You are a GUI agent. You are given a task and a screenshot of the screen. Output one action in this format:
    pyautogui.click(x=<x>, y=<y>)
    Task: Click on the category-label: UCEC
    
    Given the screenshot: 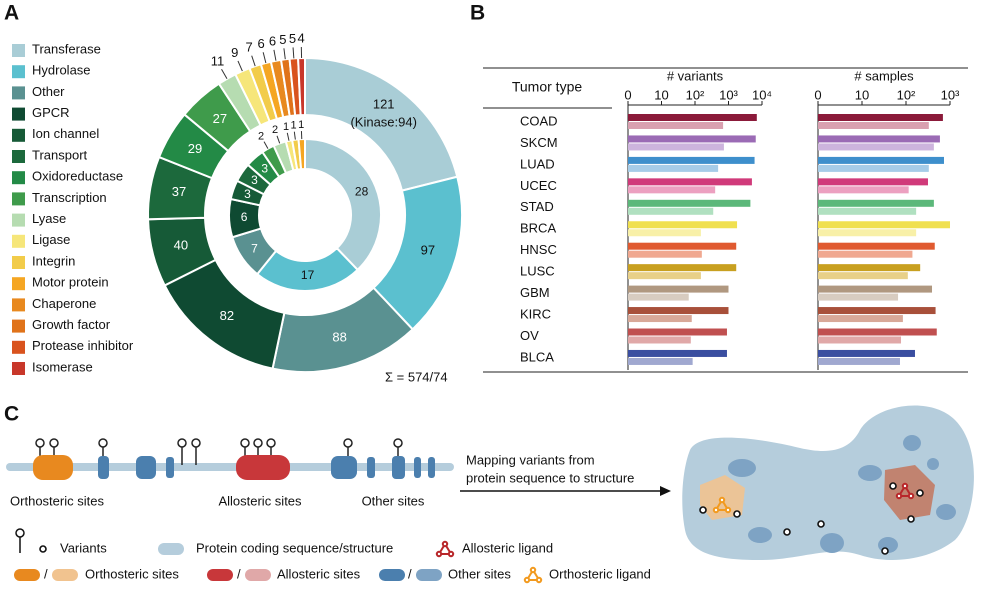 What is the action you would take?
    pyautogui.click(x=538, y=185)
    